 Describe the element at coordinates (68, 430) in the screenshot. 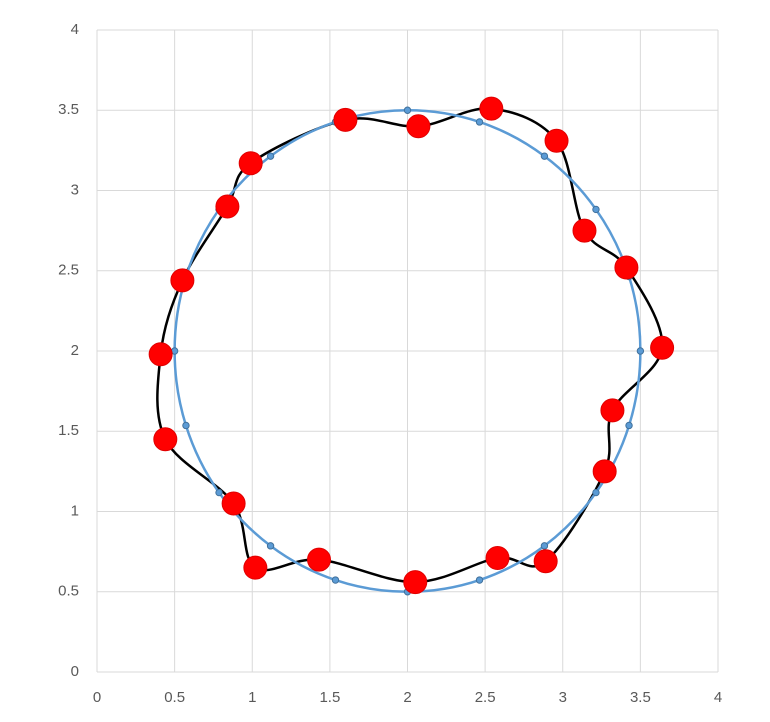

I see `y-tick-label: 1.5` at that location.